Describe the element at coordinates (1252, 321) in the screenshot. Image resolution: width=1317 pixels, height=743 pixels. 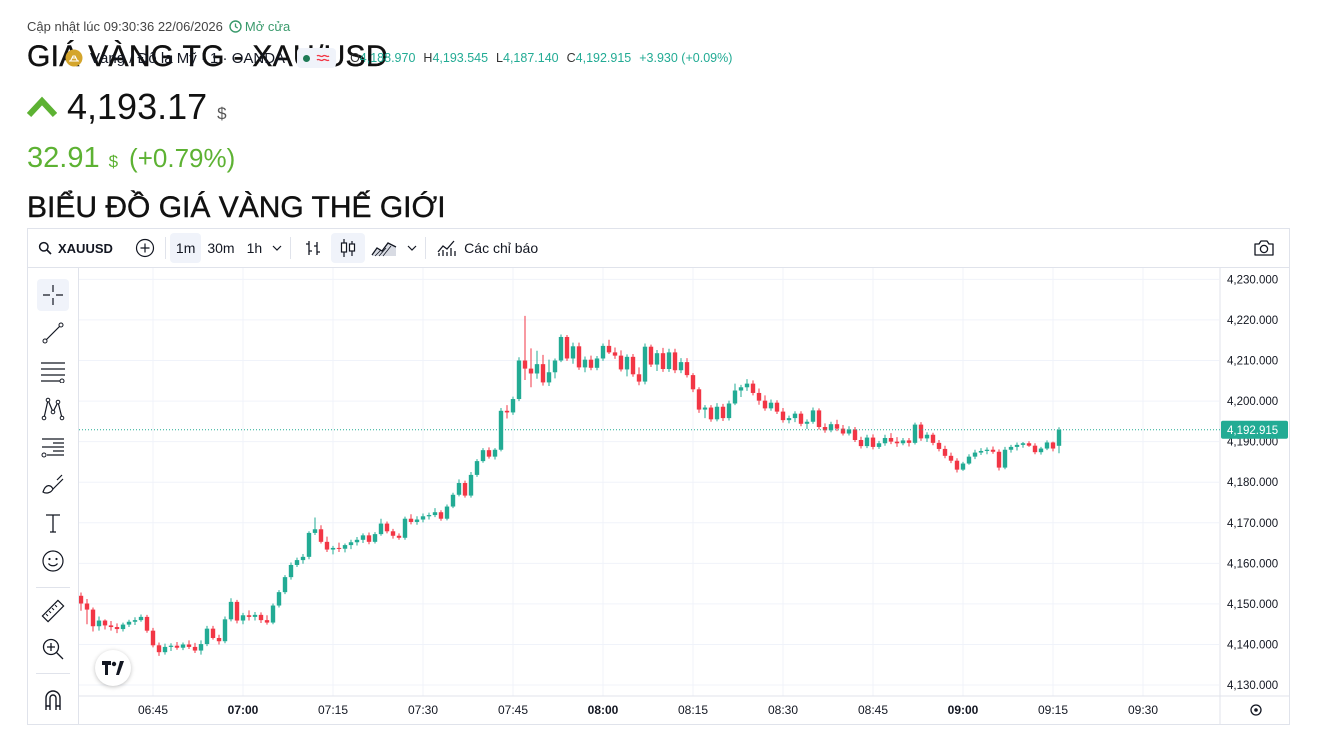
I see `price-tick-label: 4,220.000` at that location.